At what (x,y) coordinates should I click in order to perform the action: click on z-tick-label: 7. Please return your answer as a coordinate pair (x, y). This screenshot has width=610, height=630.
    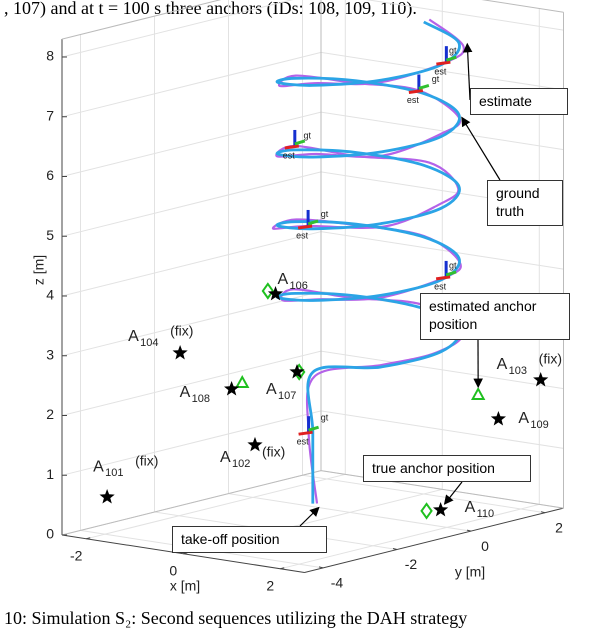
    Looking at the image, I should click on (50, 115).